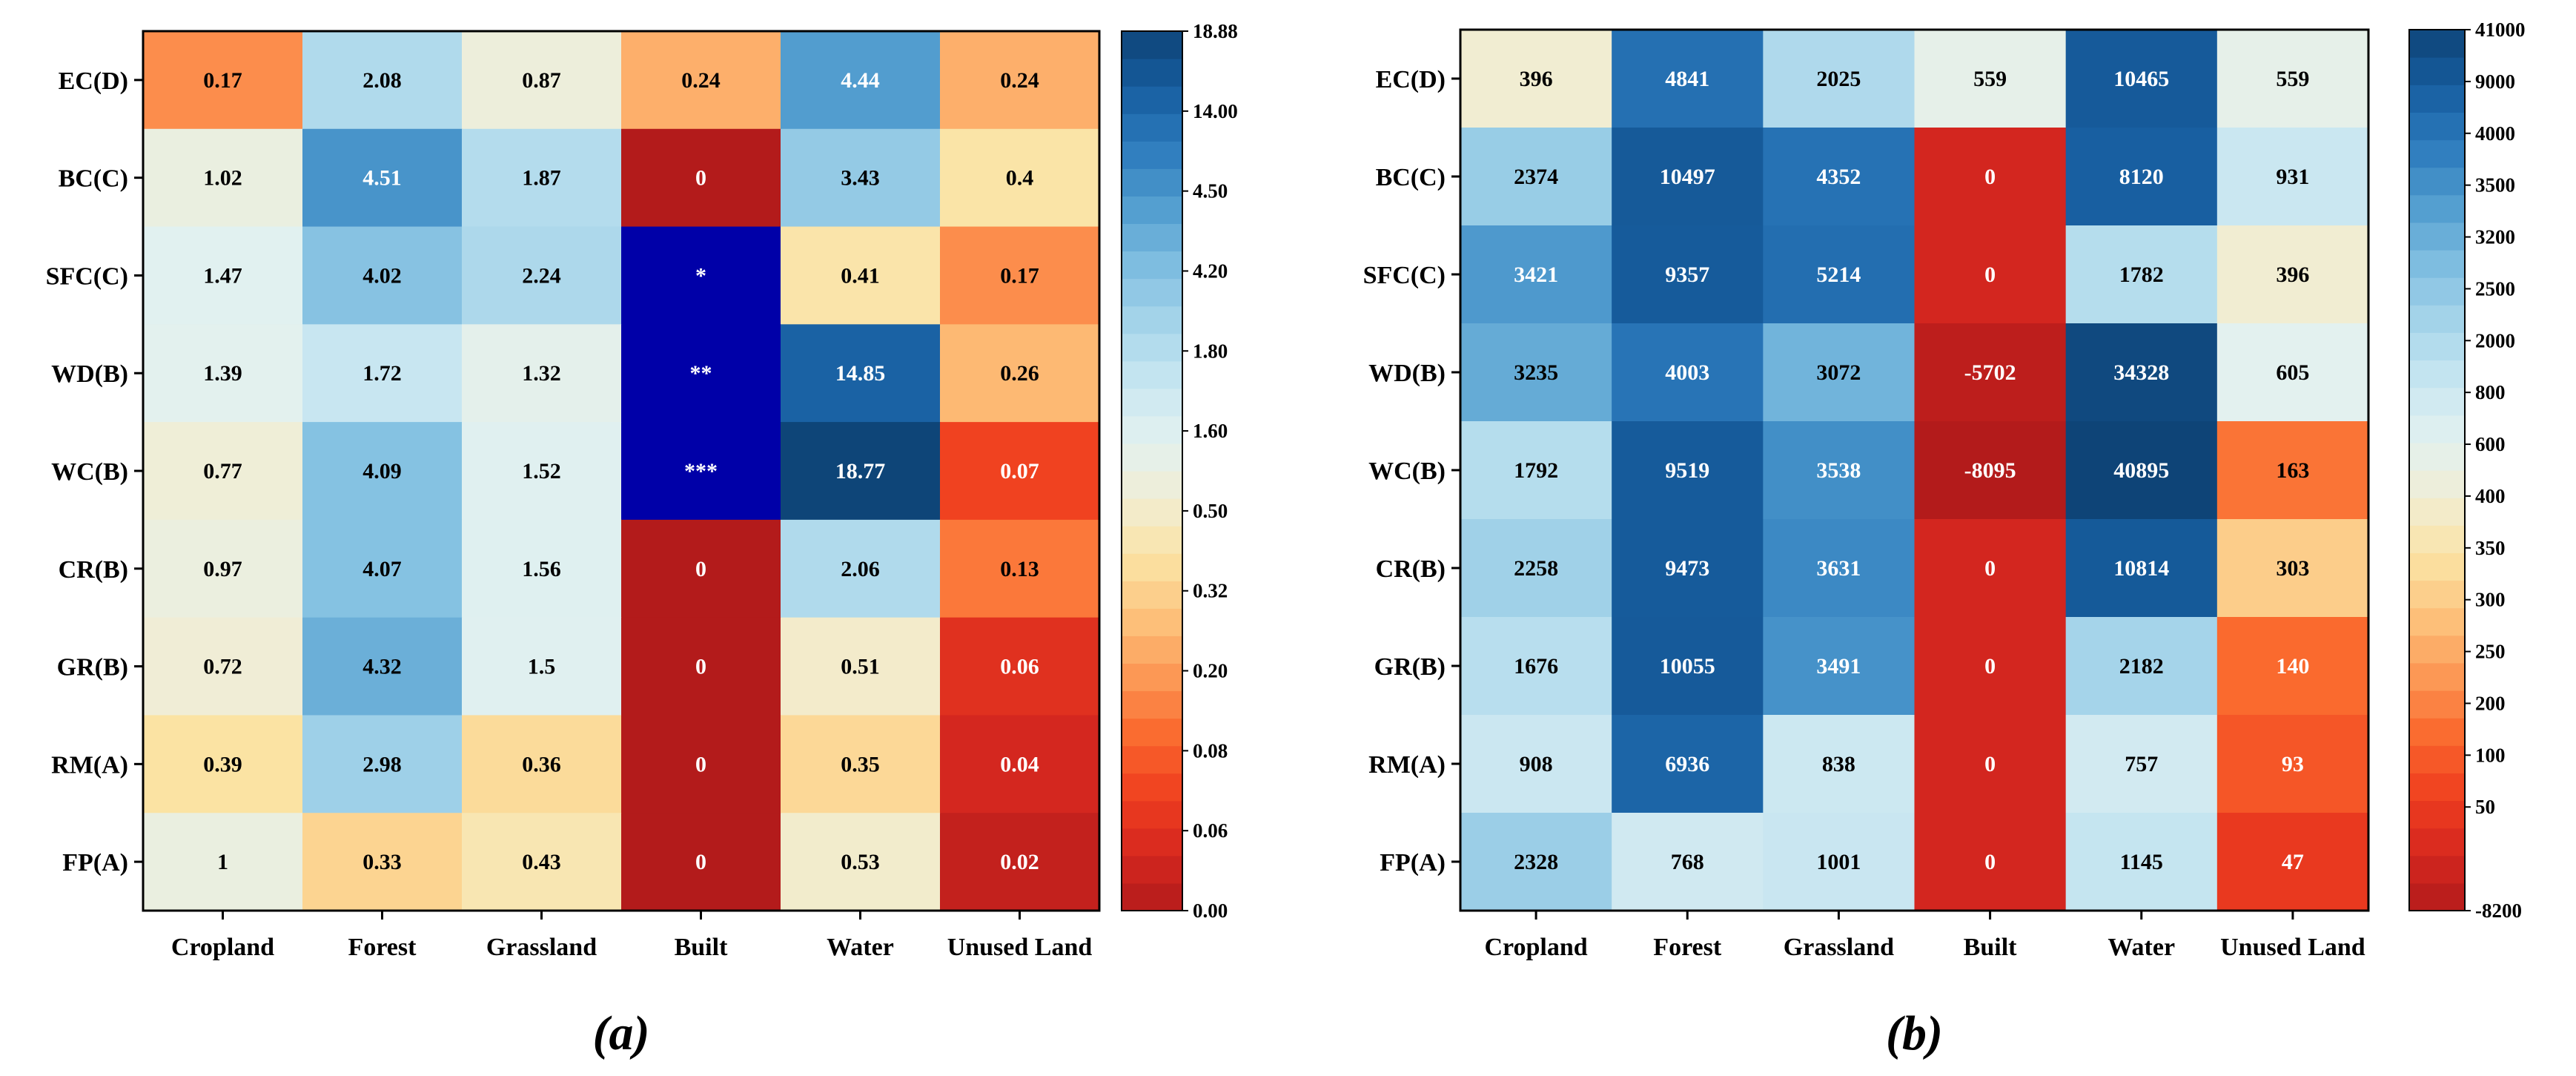 The image size is (2576, 1076). Describe the element at coordinates (1990, 764) in the screenshot. I see `panel-b-cell-label-rm-a-built: 0` at that location.